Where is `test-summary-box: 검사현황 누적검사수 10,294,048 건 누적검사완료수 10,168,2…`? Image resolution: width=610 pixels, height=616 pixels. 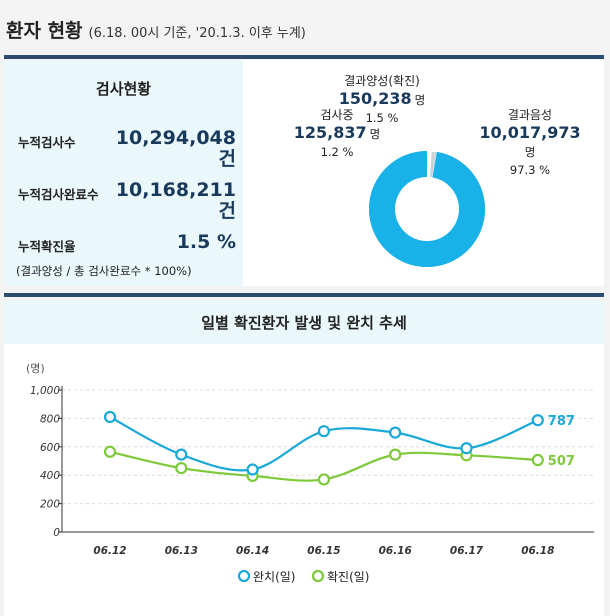
test-summary-box: 검사현황 누적검사수 10,294,048 건 누적검사완료수 10,168,2… is located at coordinates (123, 173).